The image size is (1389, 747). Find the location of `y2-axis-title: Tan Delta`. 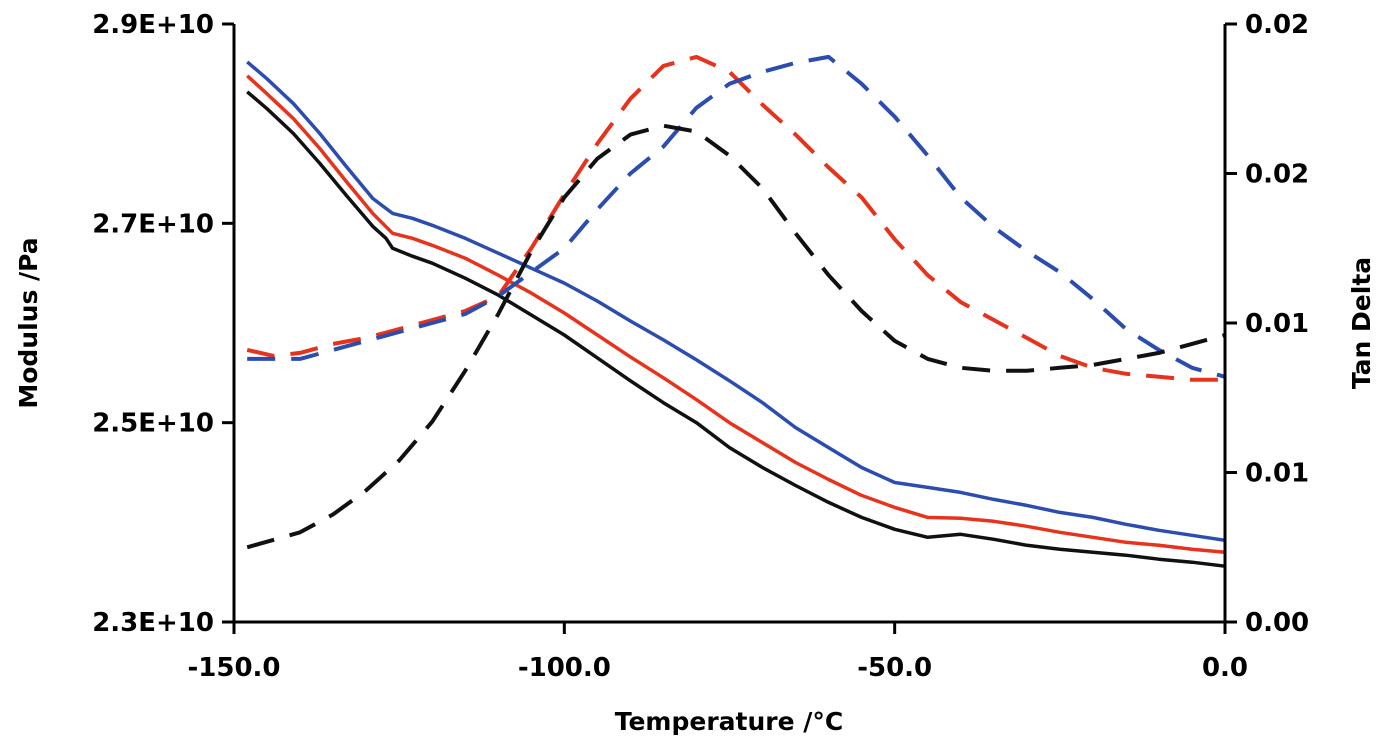

y2-axis-title: Tan Delta is located at coordinates (1361, 323).